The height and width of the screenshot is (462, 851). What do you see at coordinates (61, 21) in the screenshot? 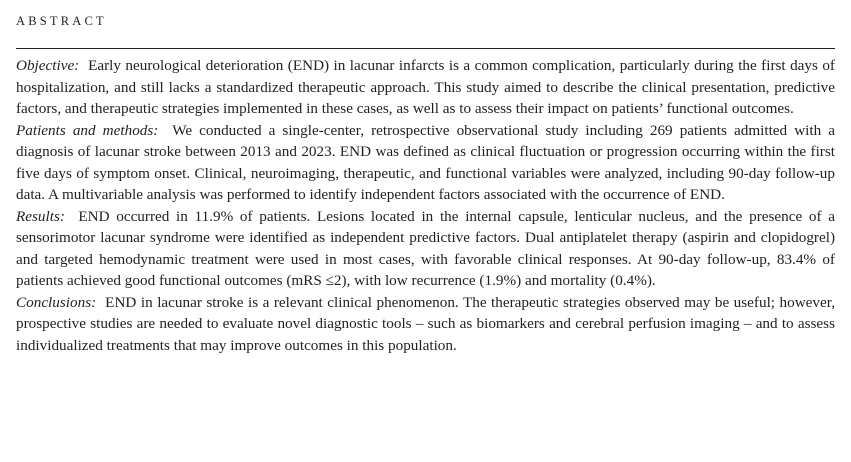
I see `abstract-heading: ABSTRACT` at bounding box center [61, 21].